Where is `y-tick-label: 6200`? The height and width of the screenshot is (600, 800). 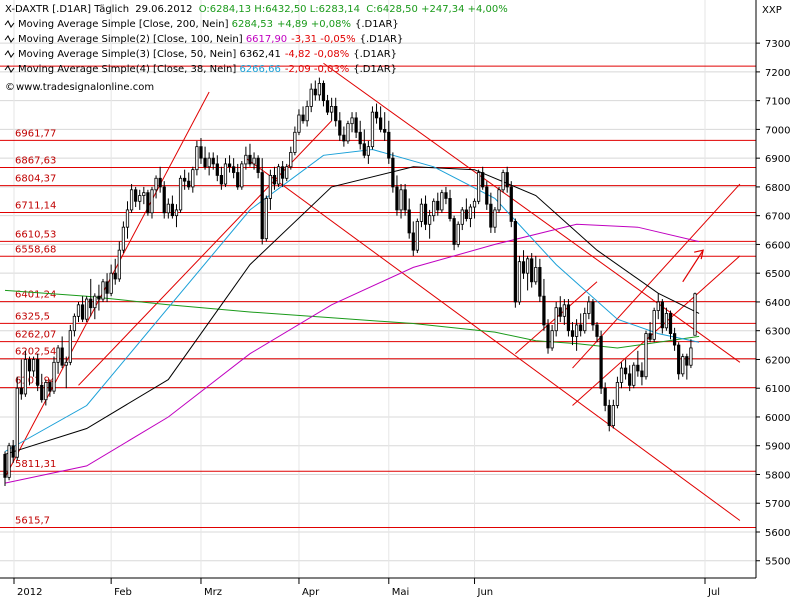
y-tick-label: 6200 is located at coordinates (777, 360).